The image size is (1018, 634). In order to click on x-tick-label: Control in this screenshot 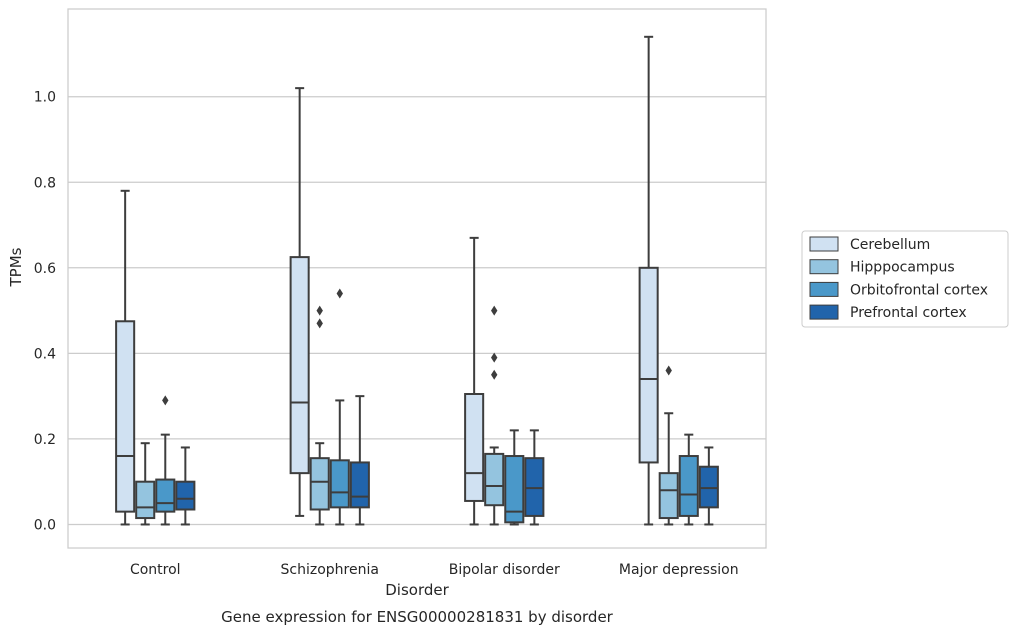, I will do `click(155, 570)`.